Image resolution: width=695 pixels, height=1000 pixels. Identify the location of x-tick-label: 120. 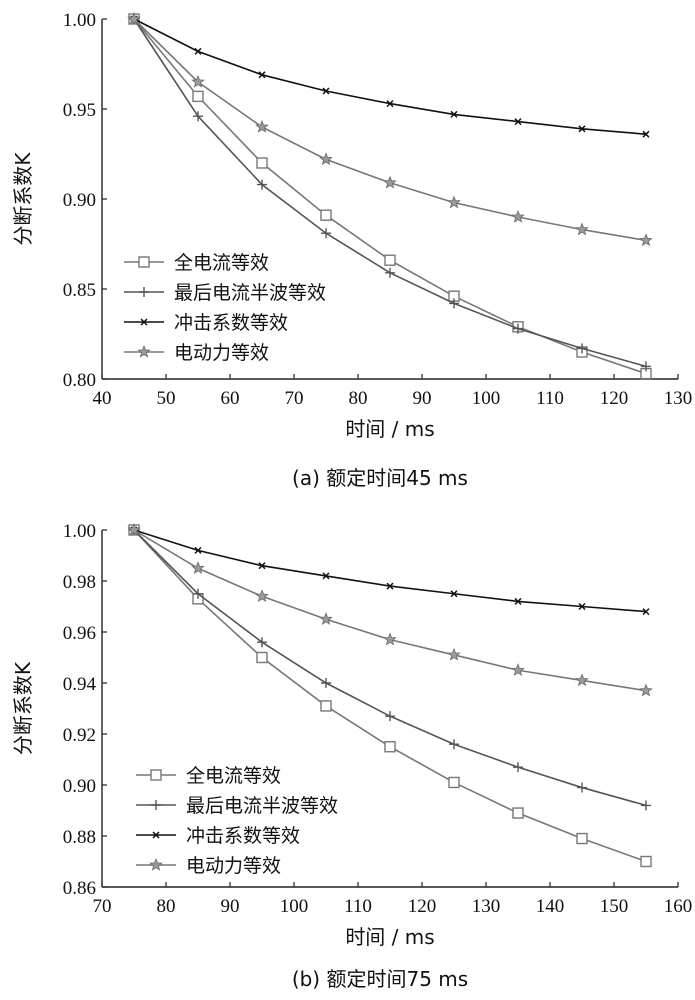
(422, 906).